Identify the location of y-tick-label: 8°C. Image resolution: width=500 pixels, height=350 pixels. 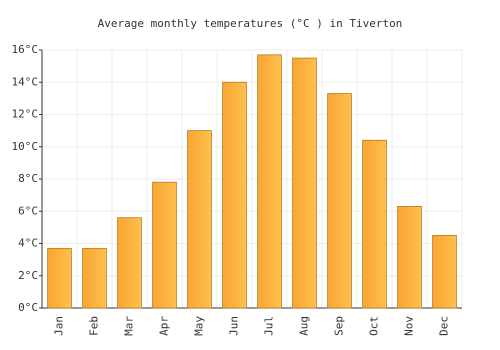
(28, 178).